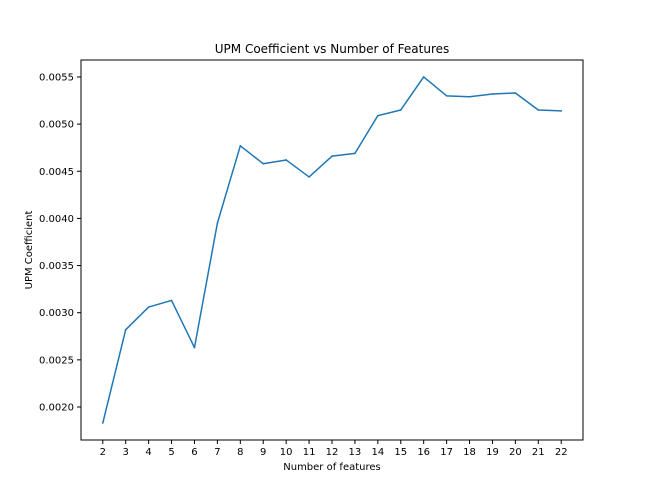  Describe the element at coordinates (332, 452) in the screenshot. I see `x-tick-label: 12` at that location.